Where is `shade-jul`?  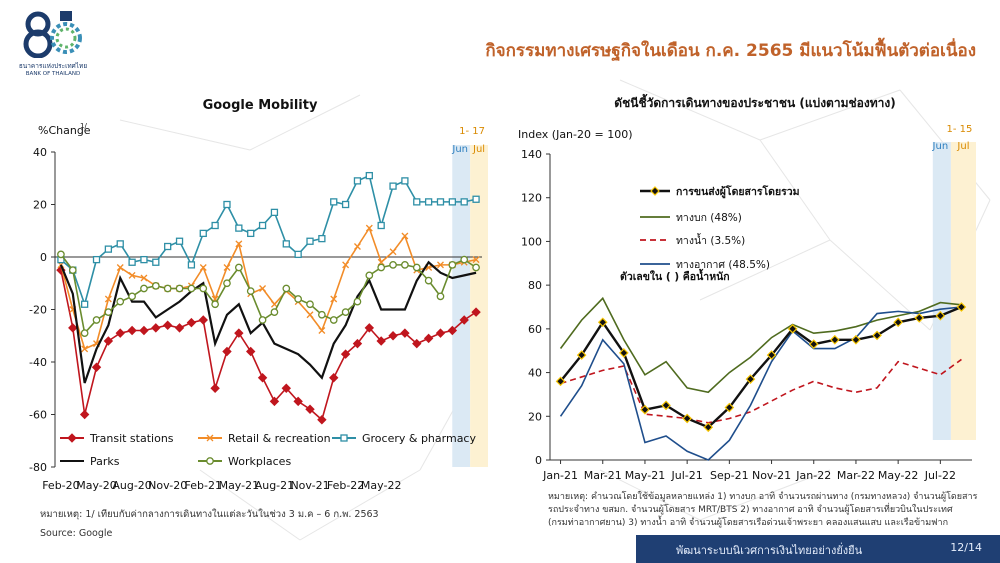 shade-jul is located at coordinates (479, 306).